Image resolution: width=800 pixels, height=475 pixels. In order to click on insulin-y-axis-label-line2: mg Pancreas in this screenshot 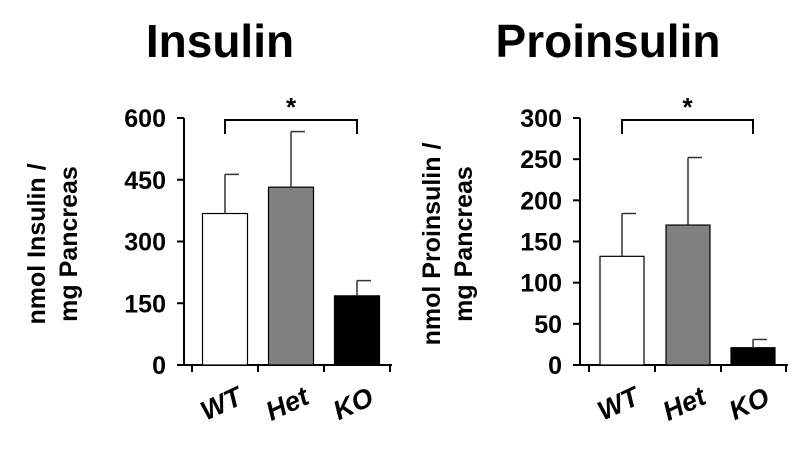, I will do `click(69, 244)`.